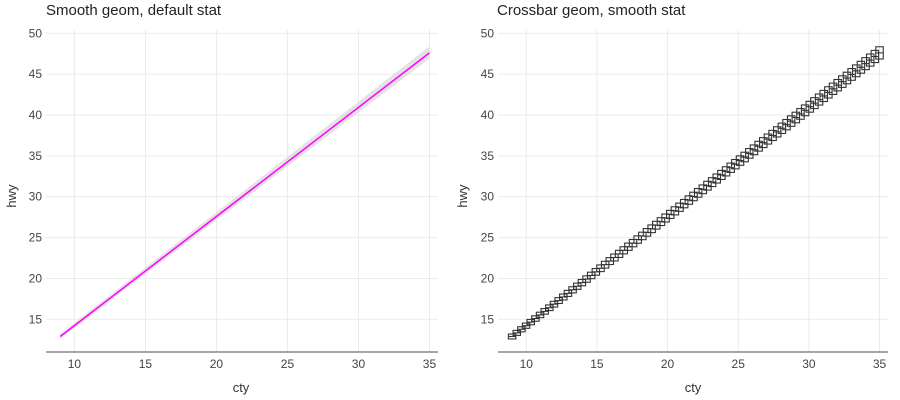  I want to click on smooth-panel-title: Smooth geom, default stat, so click(134, 10).